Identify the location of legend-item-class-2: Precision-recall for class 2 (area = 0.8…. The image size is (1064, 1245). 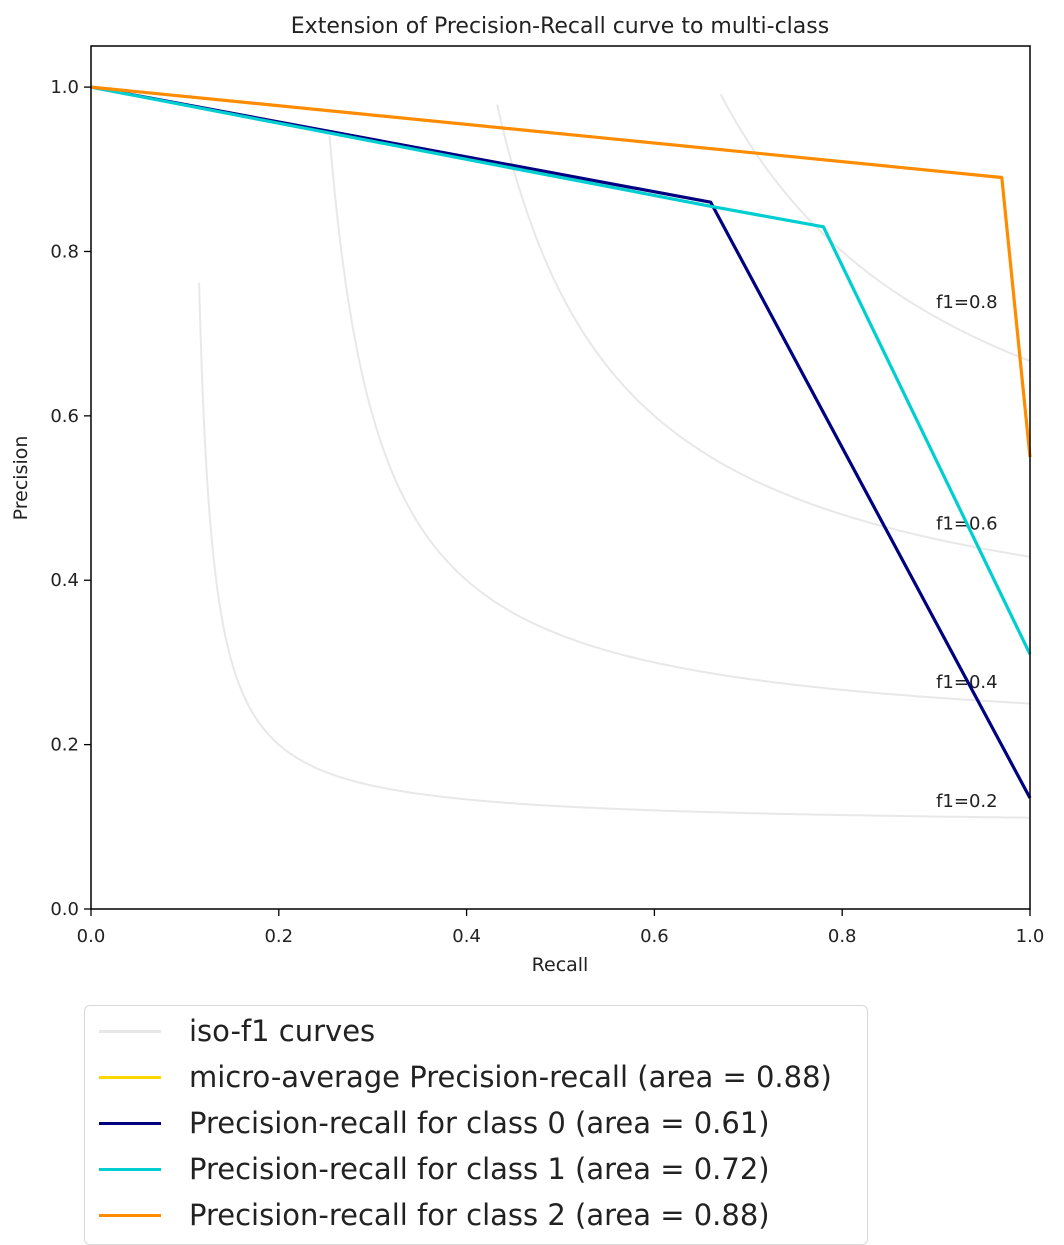
(434, 1215).